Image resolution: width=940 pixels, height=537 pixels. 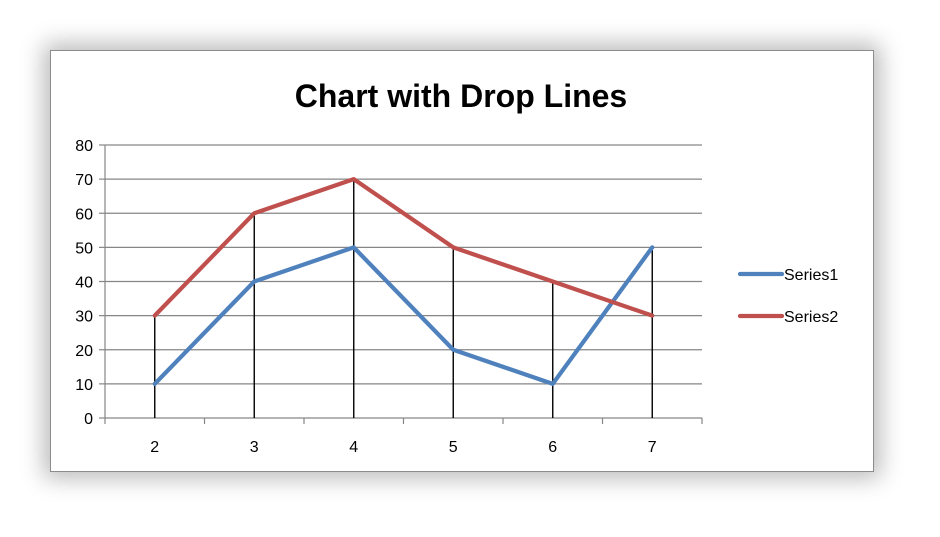 What do you see at coordinates (787, 296) in the screenshot?
I see `legend: Series1 Series2` at bounding box center [787, 296].